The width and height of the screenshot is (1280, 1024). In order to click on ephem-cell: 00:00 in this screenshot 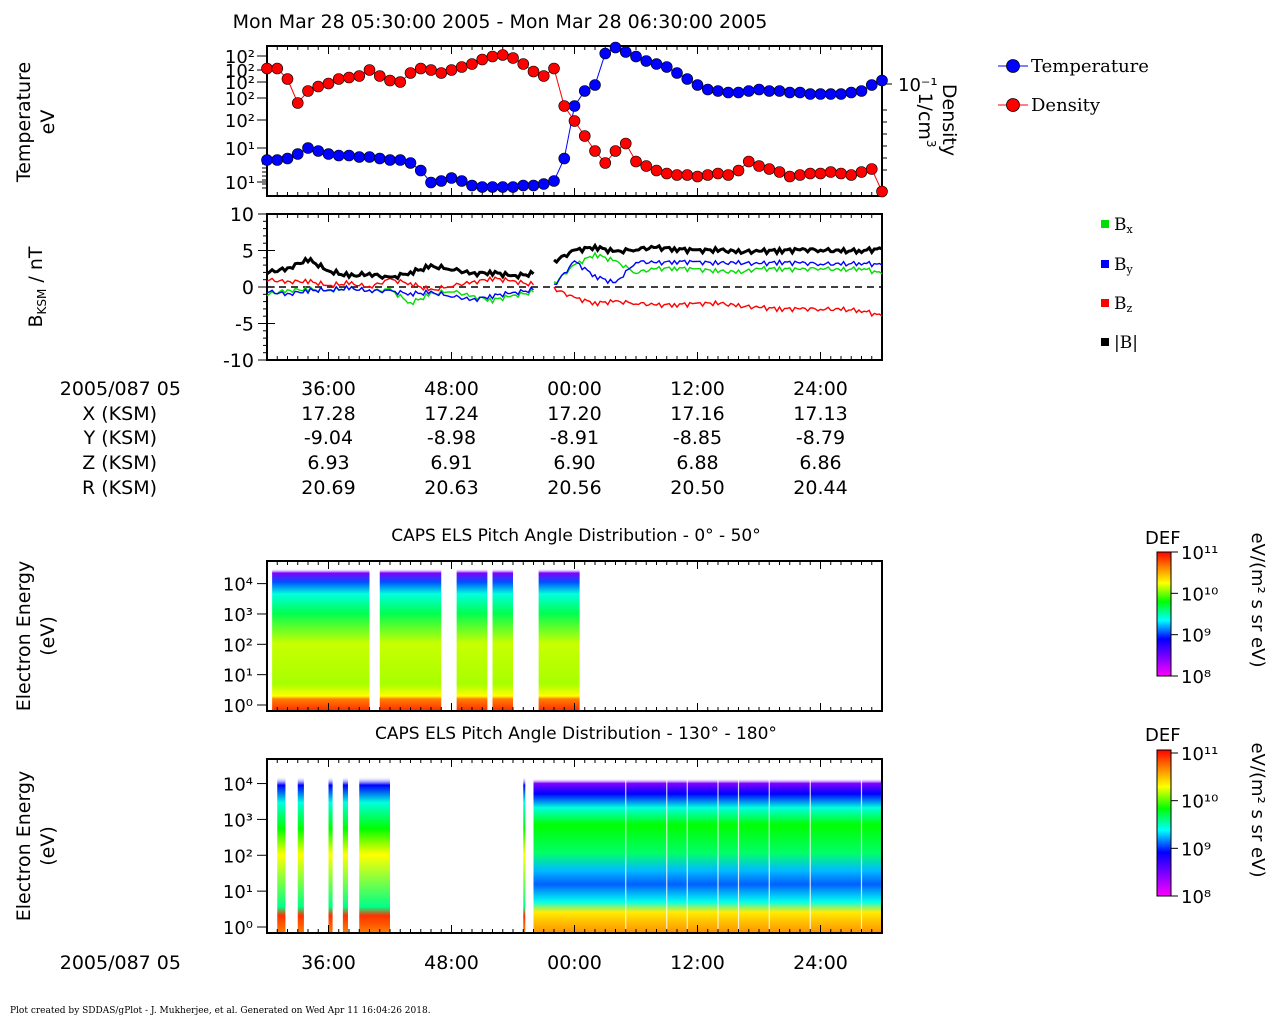, I will do `click(574, 389)`.